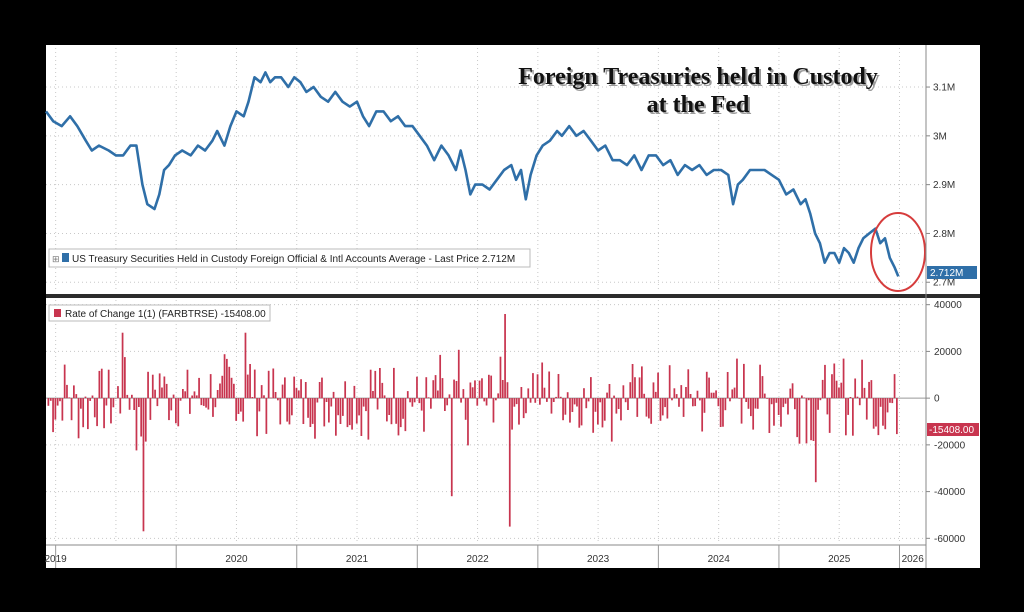  I want to click on top-last-value-label: 2.712M, so click(946, 273).